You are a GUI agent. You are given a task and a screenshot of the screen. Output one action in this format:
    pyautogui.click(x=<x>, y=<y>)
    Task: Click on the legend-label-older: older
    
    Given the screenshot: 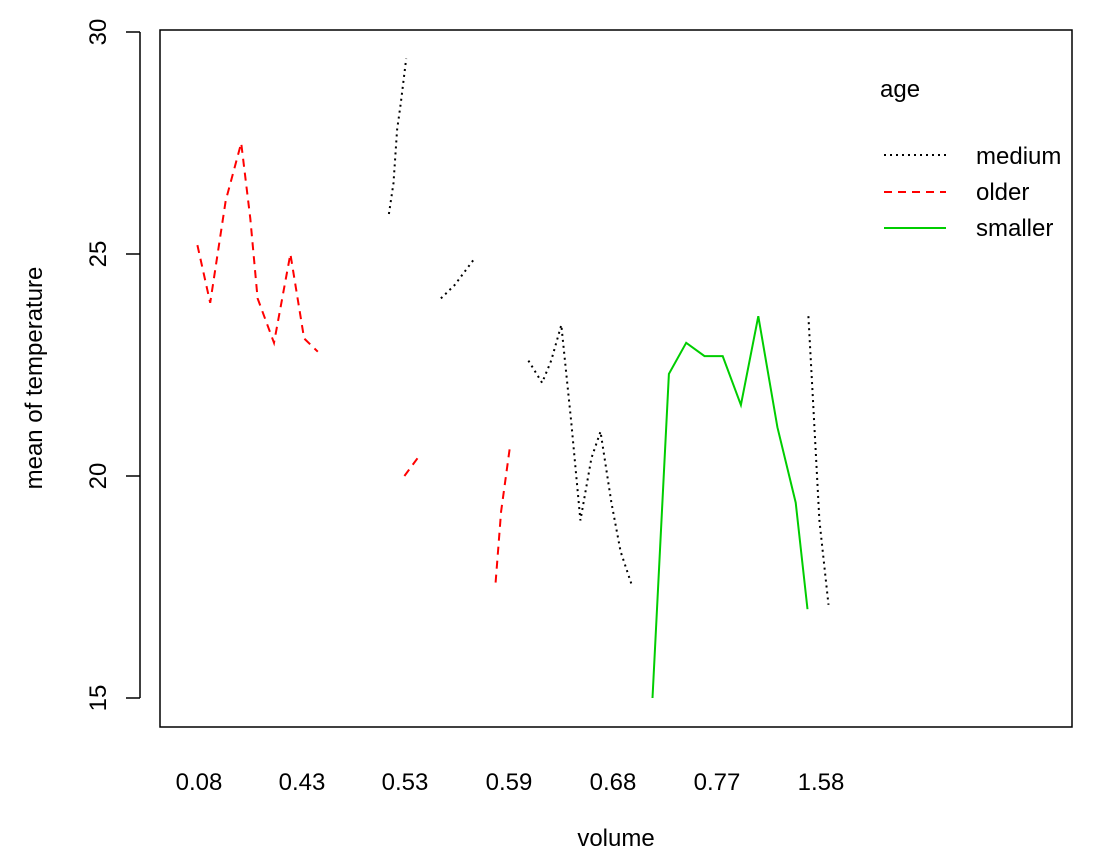 What is the action you would take?
    pyautogui.click(x=1002, y=192)
    